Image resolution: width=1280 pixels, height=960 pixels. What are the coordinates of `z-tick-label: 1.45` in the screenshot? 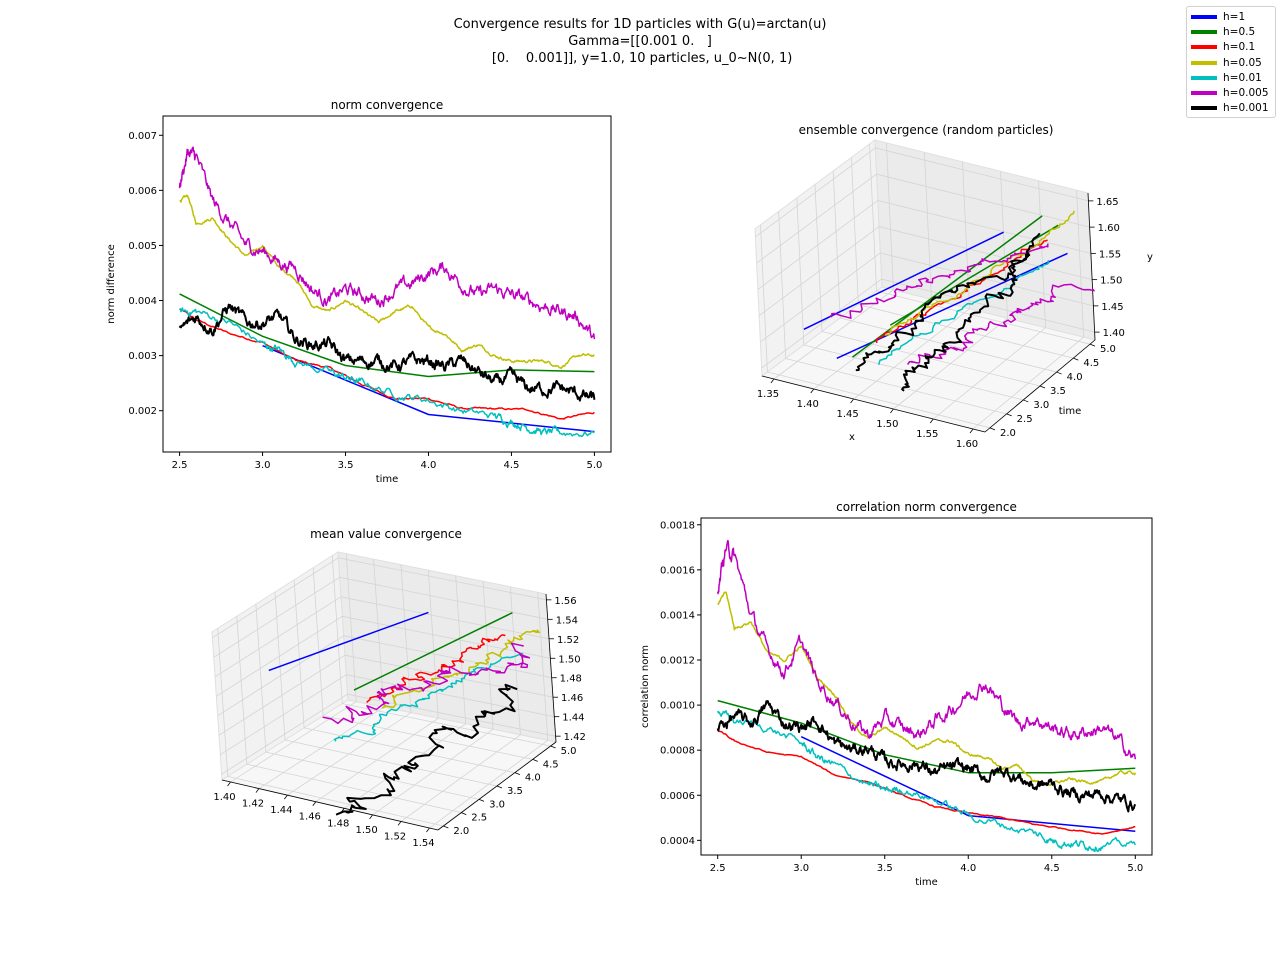 It's located at (1112, 307).